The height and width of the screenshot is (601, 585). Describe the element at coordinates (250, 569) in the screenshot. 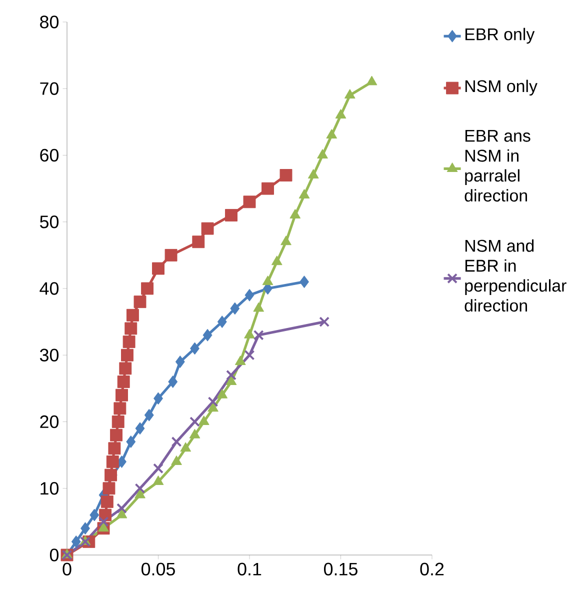

I see `x-tick-label: 0.1` at that location.